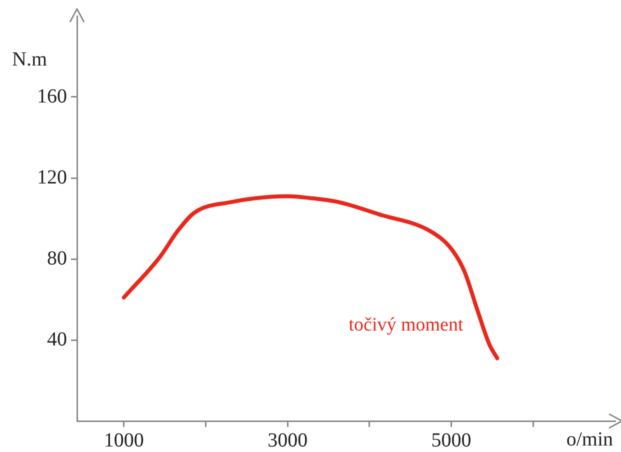 Image resolution: width=621 pixels, height=452 pixels. What do you see at coordinates (30, 59) in the screenshot?
I see `y-axis-title: N.m` at bounding box center [30, 59].